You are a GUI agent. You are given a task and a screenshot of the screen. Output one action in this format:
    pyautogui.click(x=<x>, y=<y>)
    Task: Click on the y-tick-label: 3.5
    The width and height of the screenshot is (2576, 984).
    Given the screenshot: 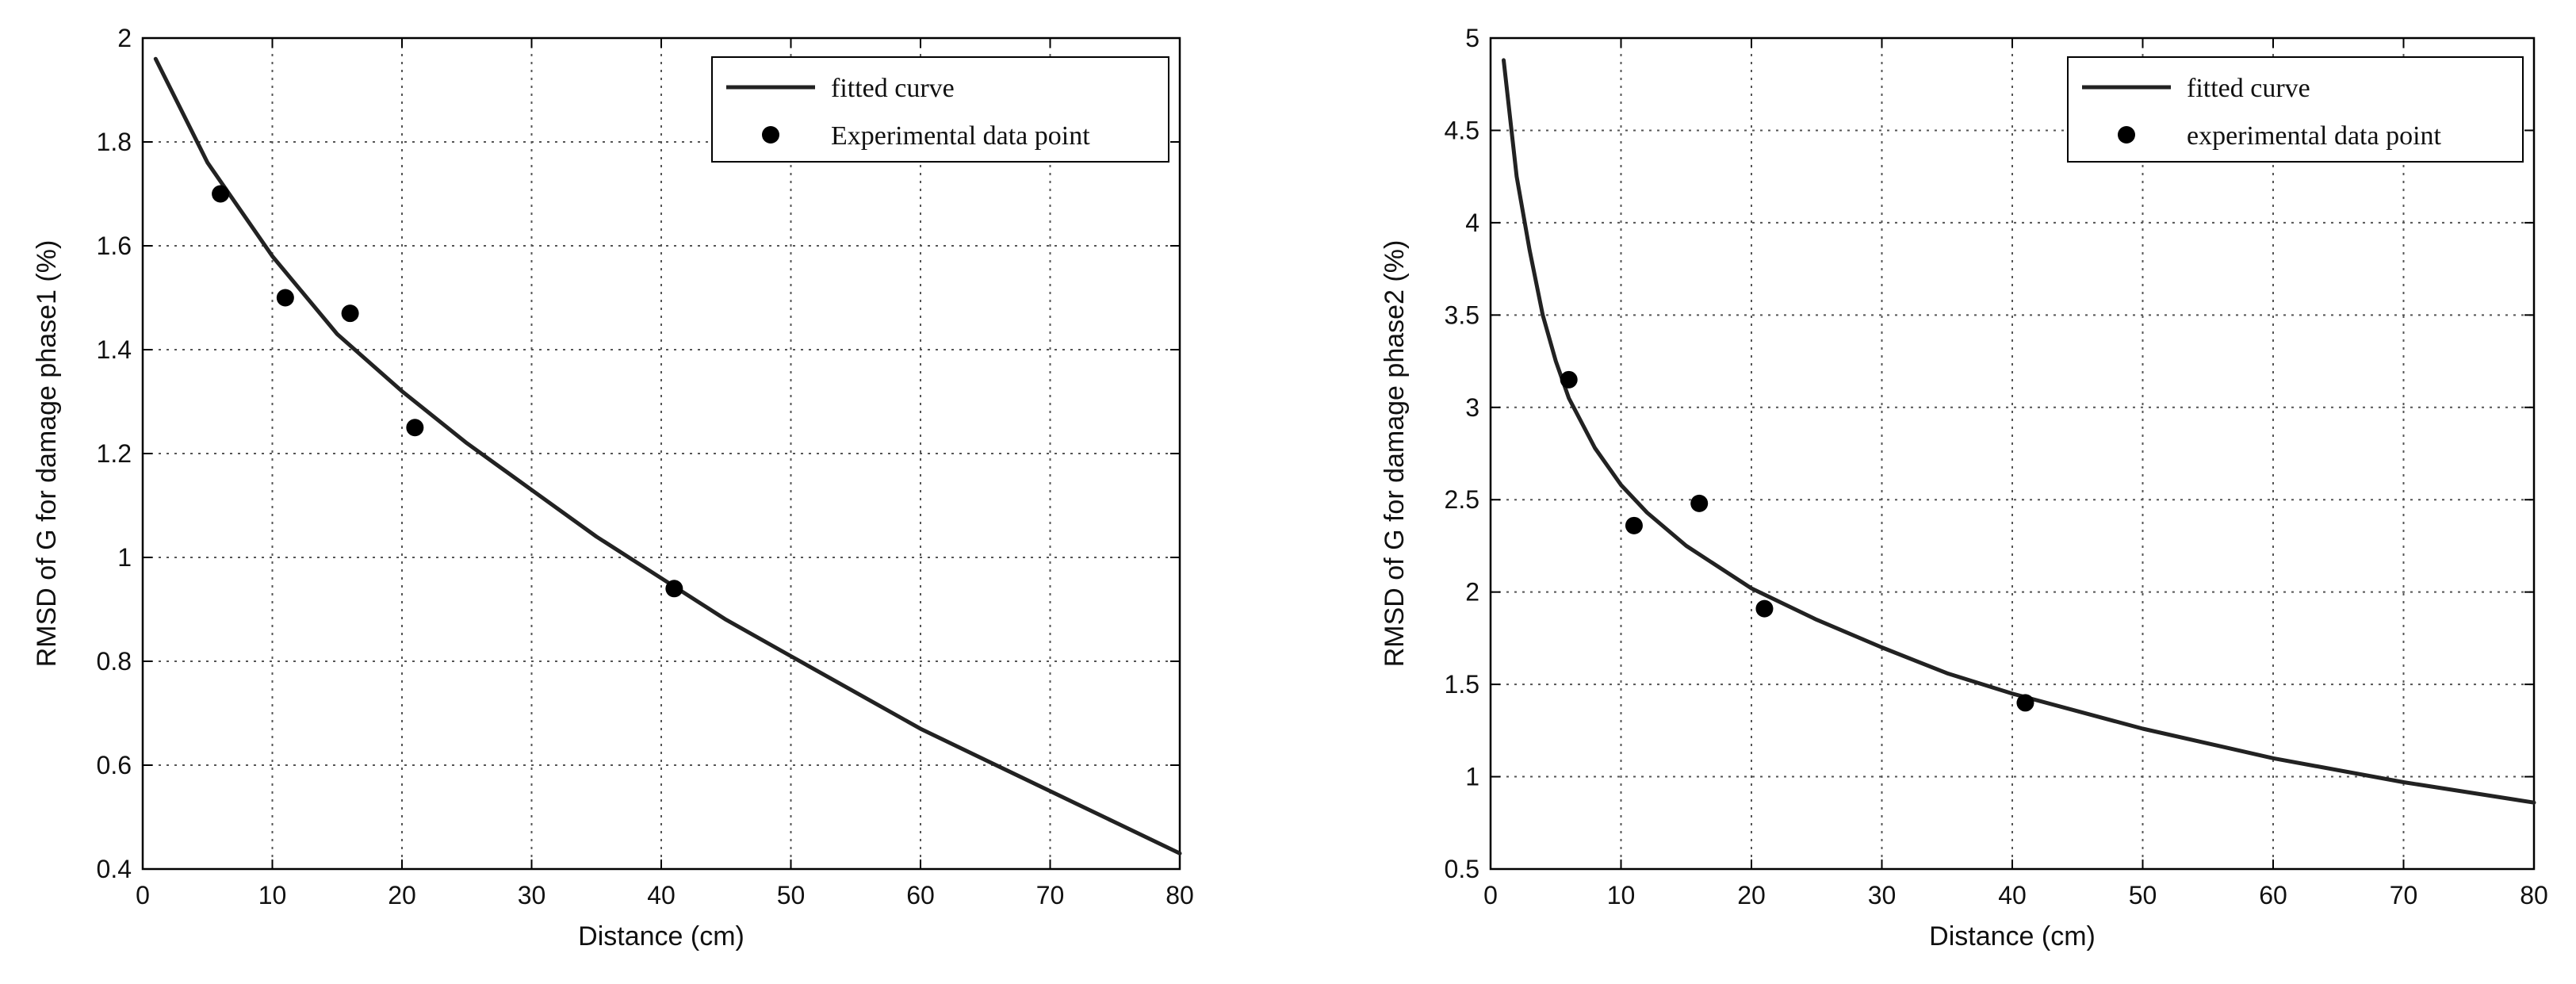 What is the action you would take?
    pyautogui.click(x=1462, y=315)
    